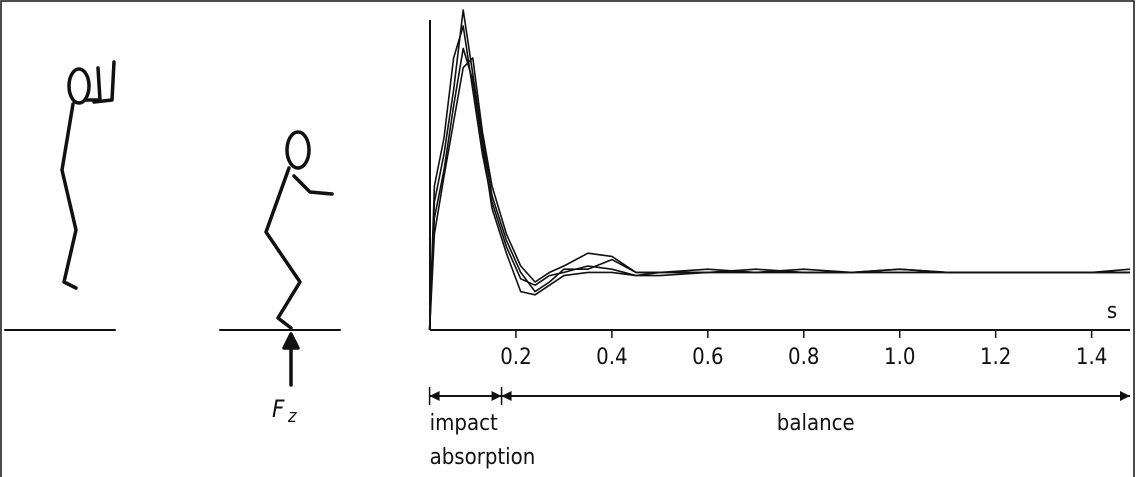 The height and width of the screenshot is (477, 1136). I want to click on x-tick-label: 1.0, so click(899, 357).